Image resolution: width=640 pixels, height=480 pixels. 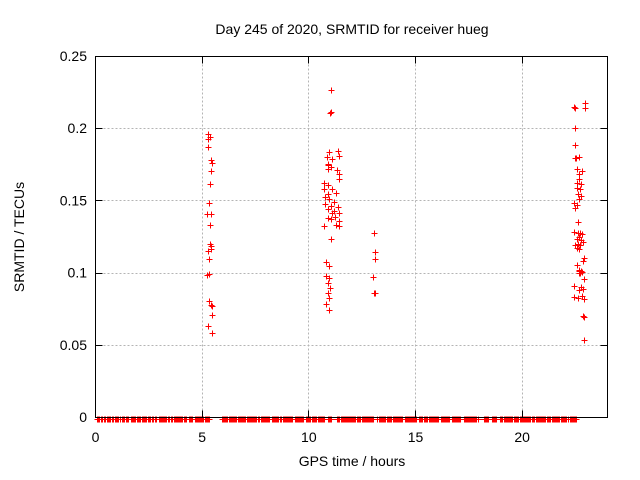 What do you see at coordinates (73, 345) in the screenshot?
I see `y-tick-label: 0.05` at bounding box center [73, 345].